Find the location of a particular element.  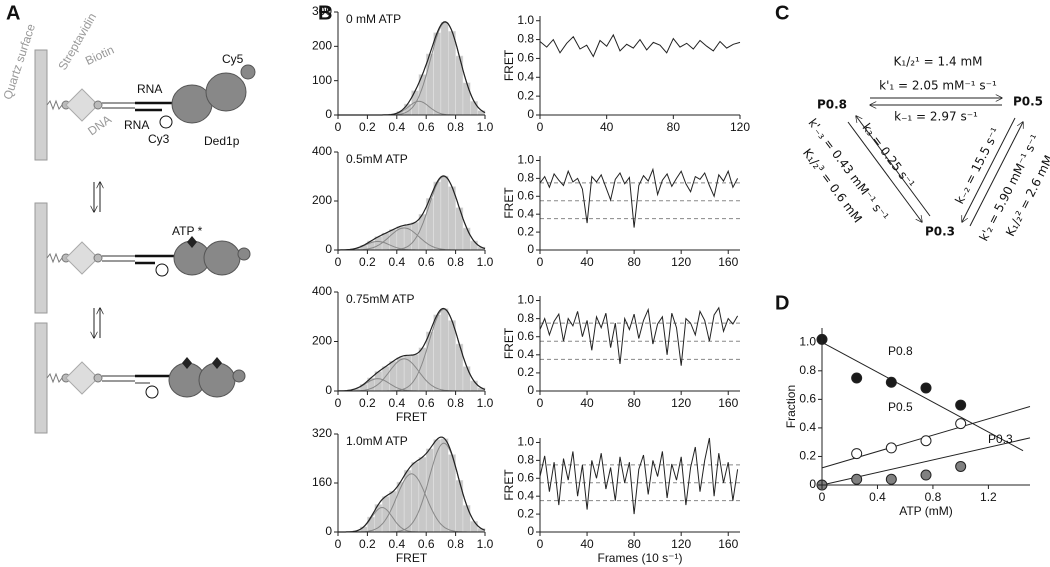

x-axis-label: ATP (mM) is located at coordinates (926, 511).